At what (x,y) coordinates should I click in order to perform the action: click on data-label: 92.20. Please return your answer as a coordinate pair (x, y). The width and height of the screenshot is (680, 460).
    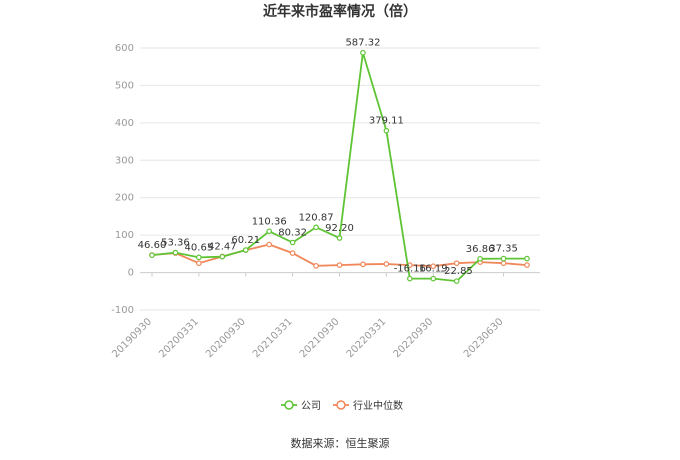
    Looking at the image, I should click on (339, 228).